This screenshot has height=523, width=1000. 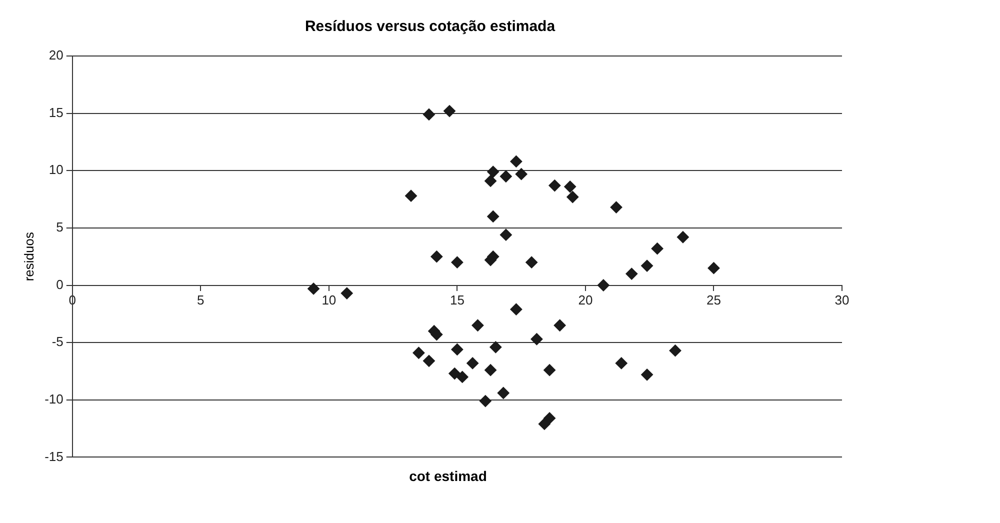 I want to click on y-tick-label: 0, so click(x=60, y=284).